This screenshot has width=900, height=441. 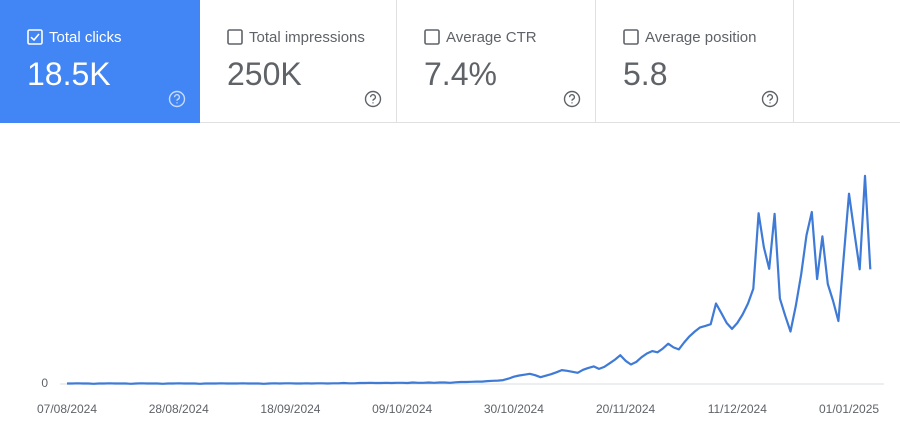 What do you see at coordinates (85, 37) in the screenshot?
I see `metric-label: Total clicks` at bounding box center [85, 37].